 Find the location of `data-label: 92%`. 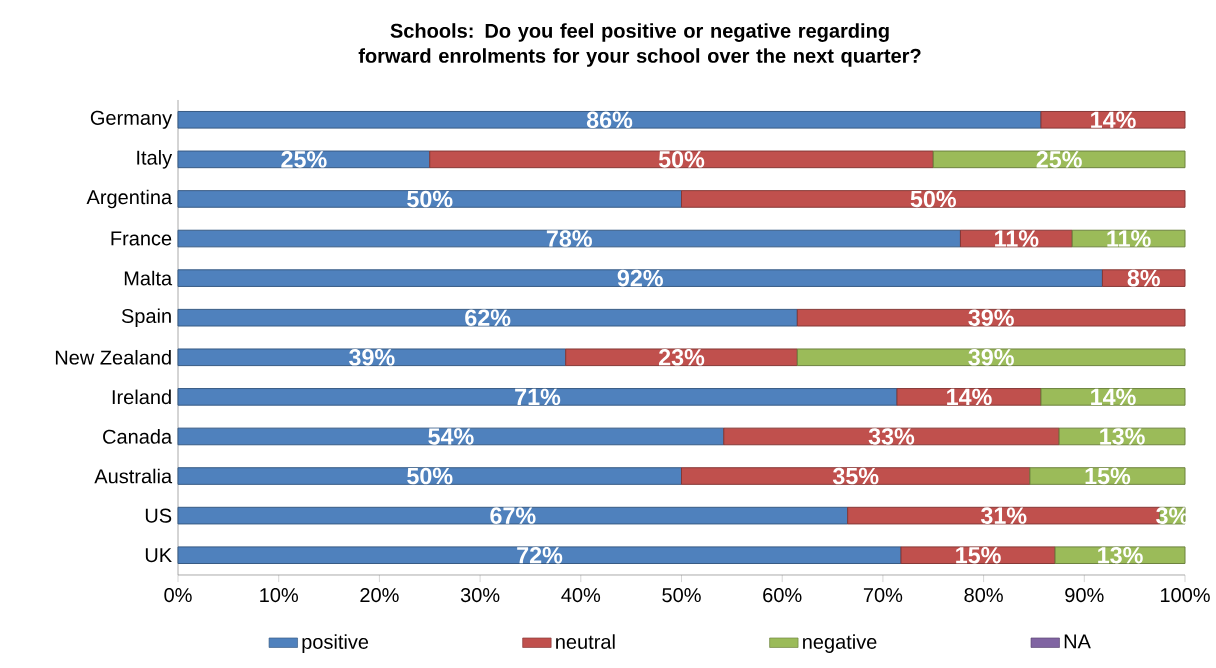

data-label: 92% is located at coordinates (640, 278).